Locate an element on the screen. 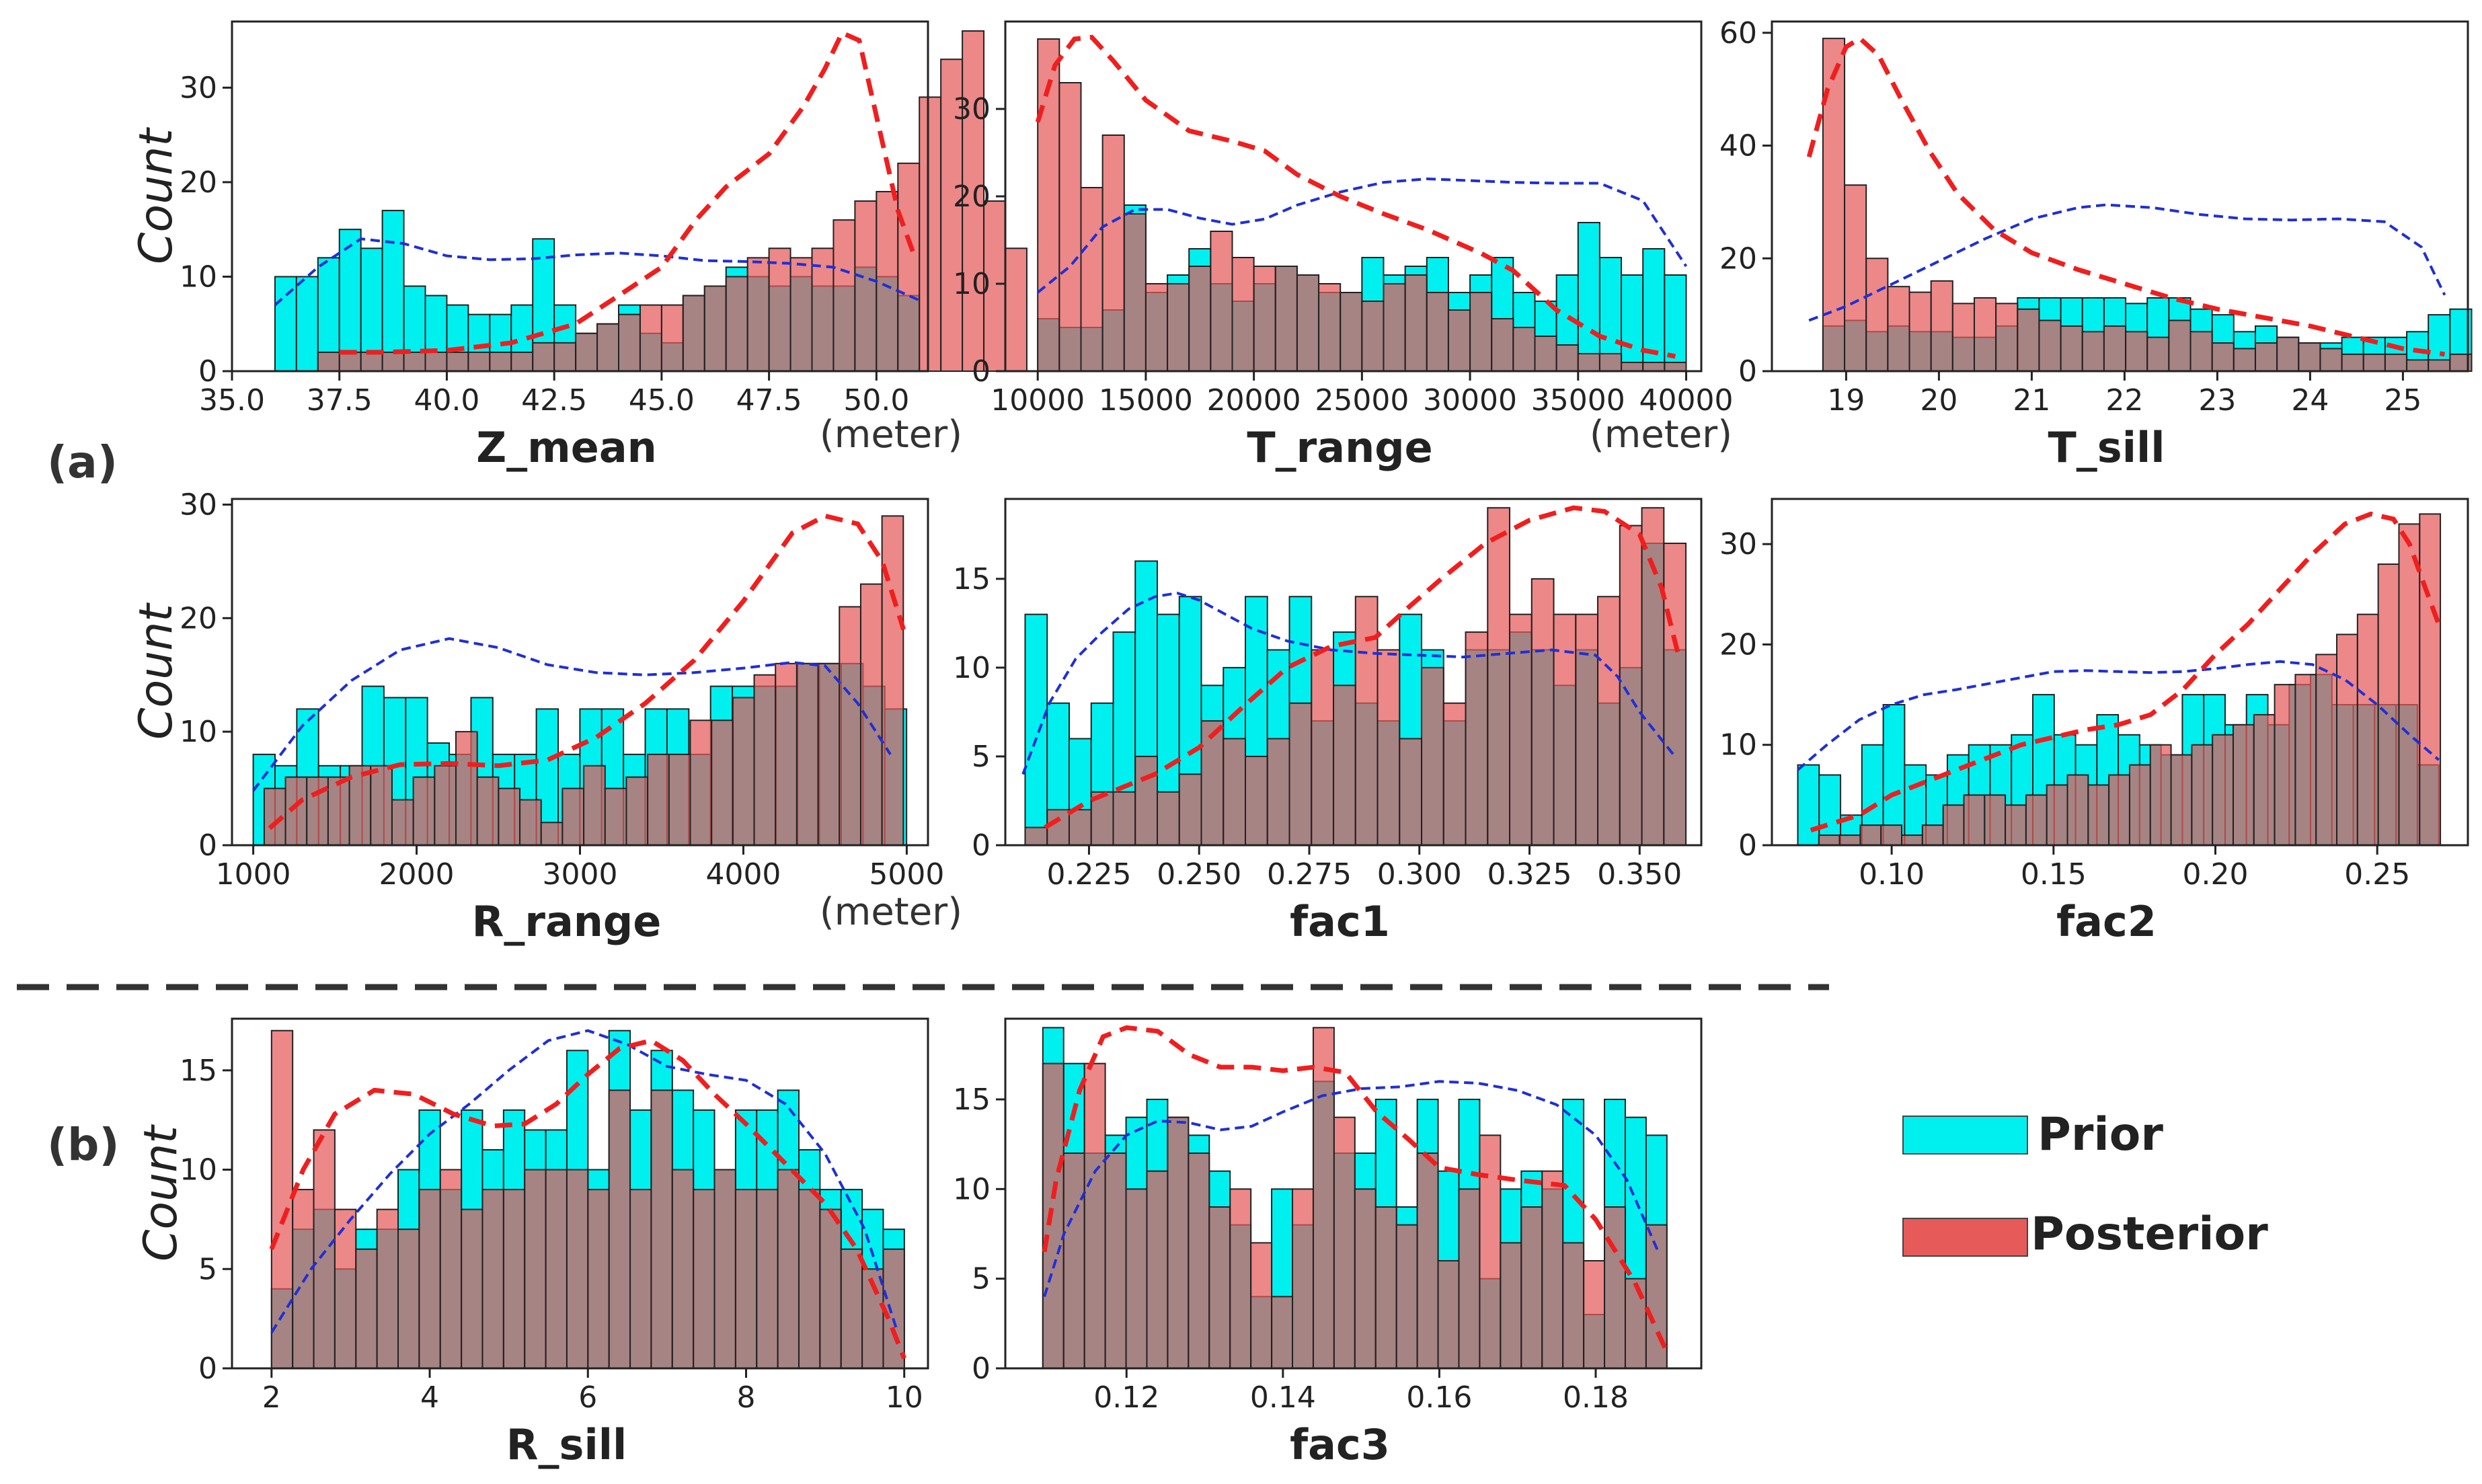  y-tick-label: 40 is located at coordinates (1738, 146).